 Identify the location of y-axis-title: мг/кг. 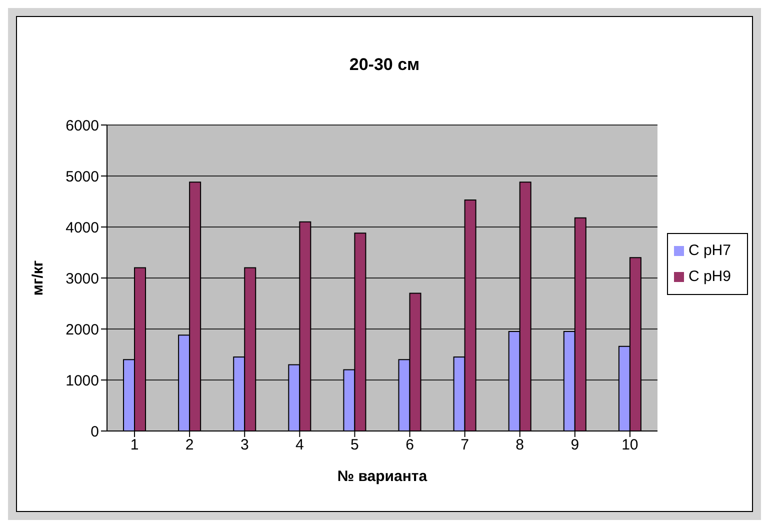
(37, 278).